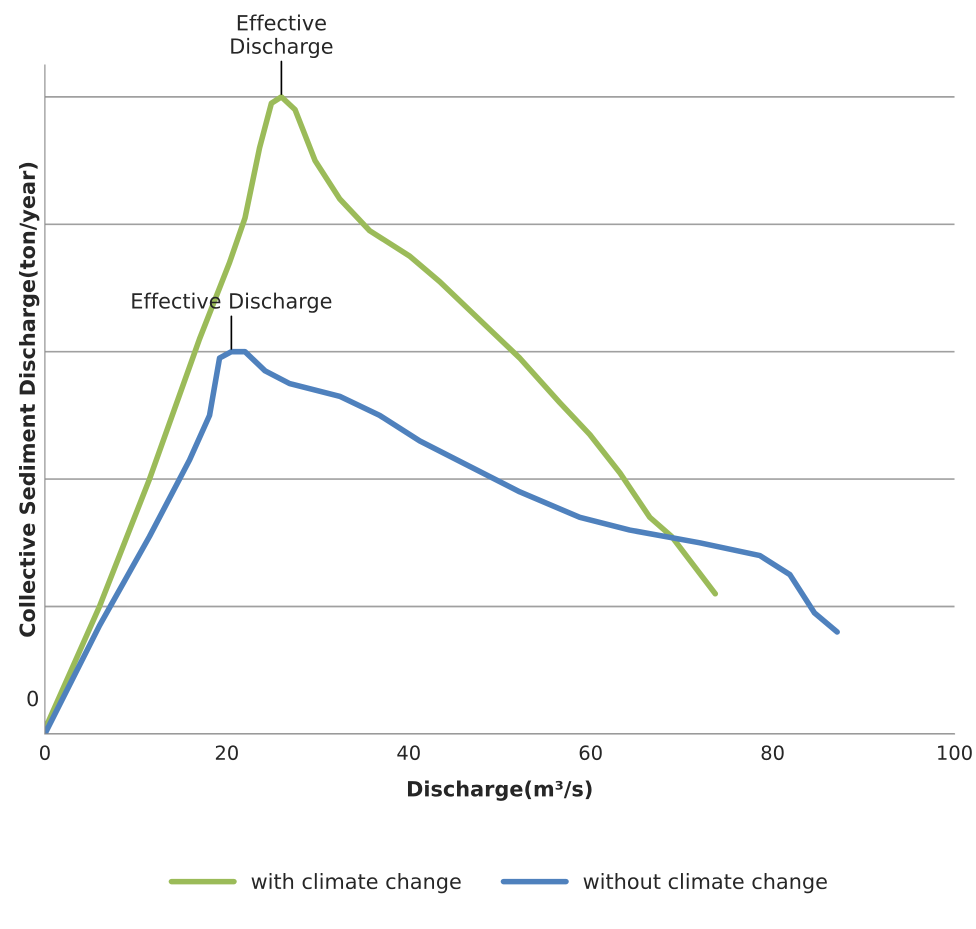 This screenshot has height=929, width=976. What do you see at coordinates (955, 752) in the screenshot?
I see `x-tick-label: 100` at bounding box center [955, 752].